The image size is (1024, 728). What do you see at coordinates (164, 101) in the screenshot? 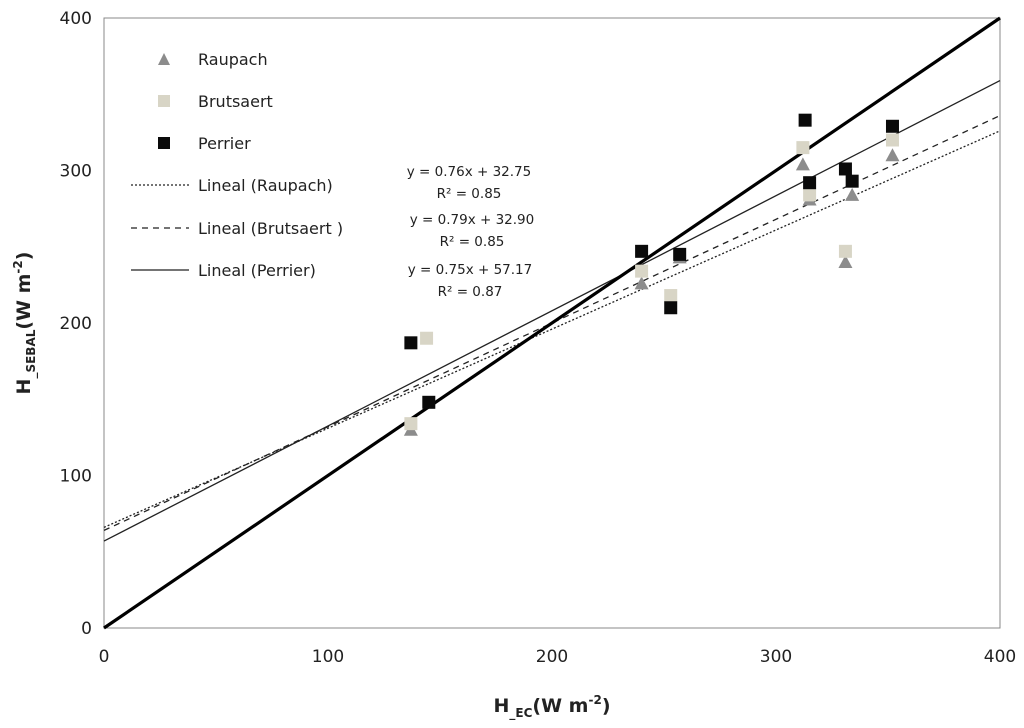
I see `legend-square-marker-brutsaert` at bounding box center [164, 101].